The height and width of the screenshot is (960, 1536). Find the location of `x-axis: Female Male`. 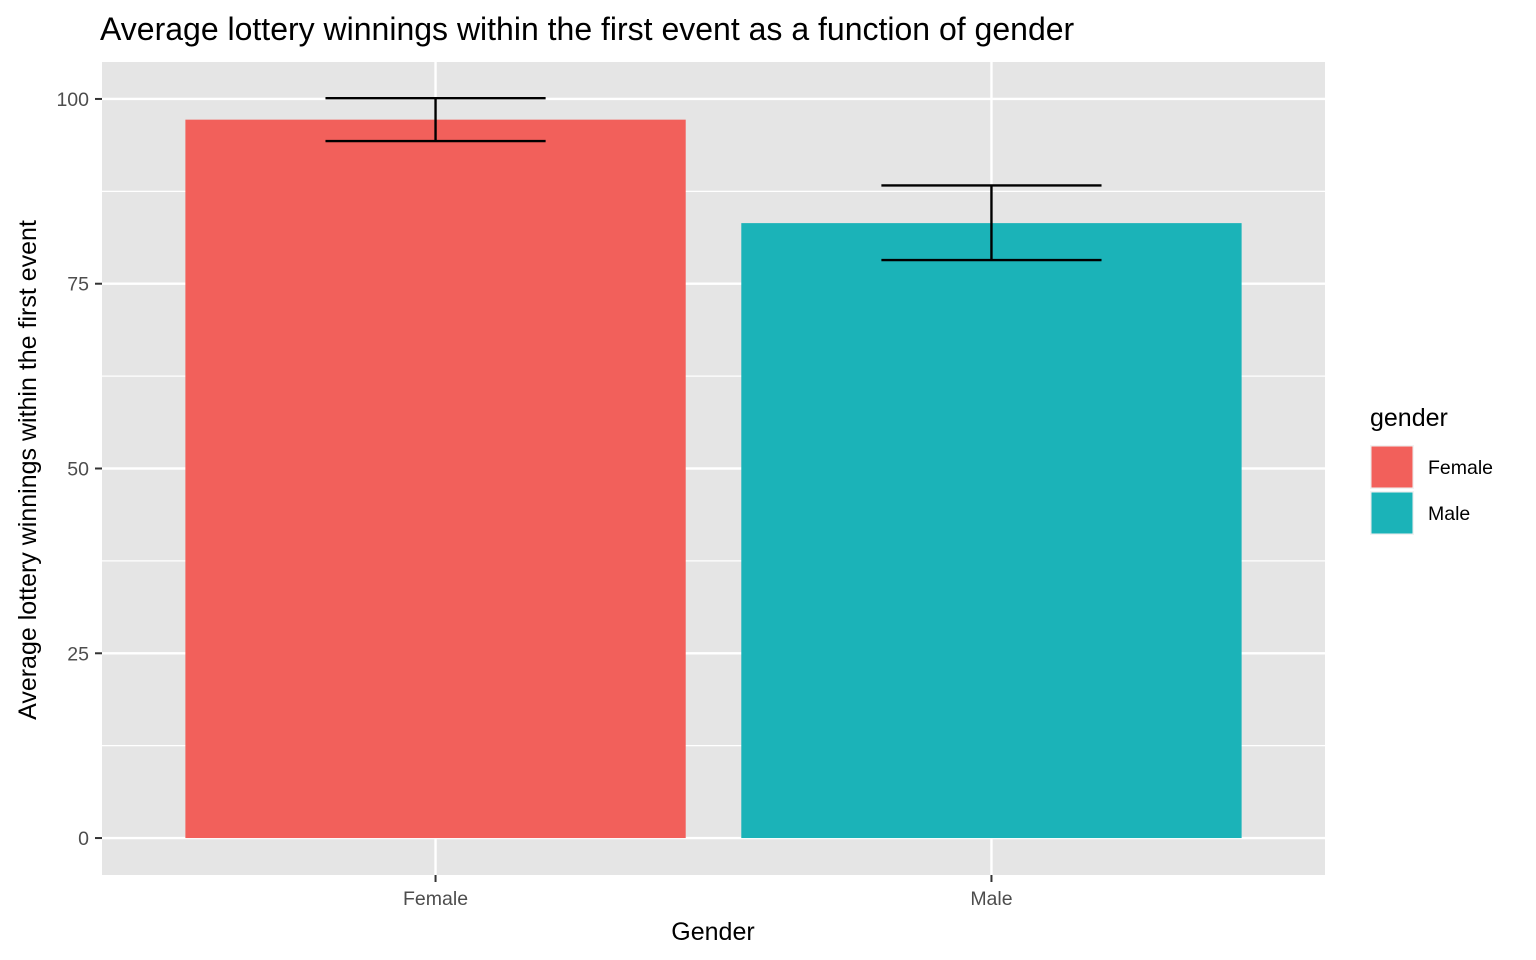

x-axis: Female Male is located at coordinates (708, 892).